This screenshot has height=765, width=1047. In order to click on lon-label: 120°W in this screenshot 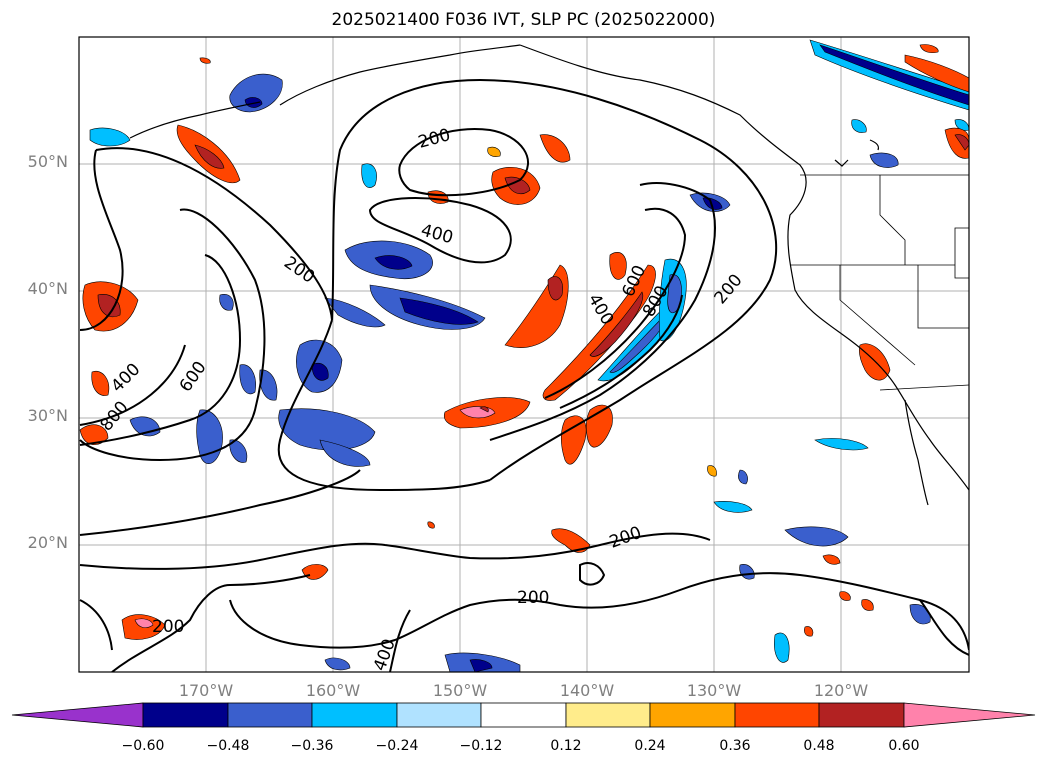, I will do `click(841, 690)`.